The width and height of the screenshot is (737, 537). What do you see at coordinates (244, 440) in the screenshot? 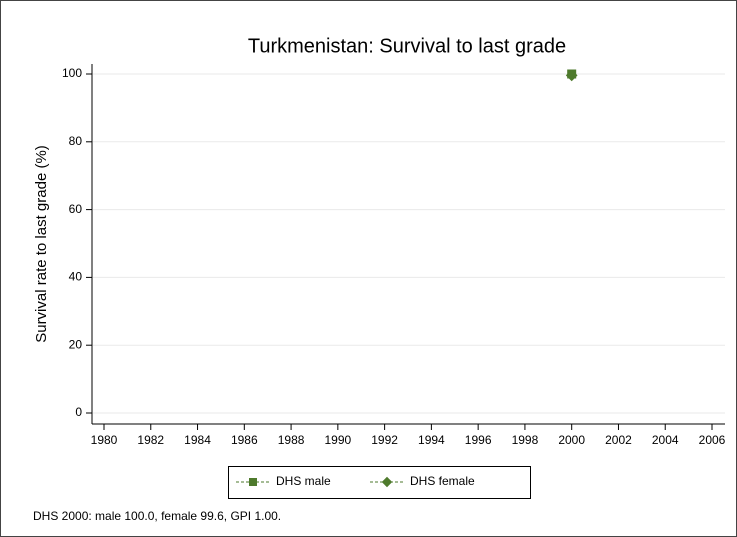
I see `x-tick-label: 1986` at bounding box center [244, 440].